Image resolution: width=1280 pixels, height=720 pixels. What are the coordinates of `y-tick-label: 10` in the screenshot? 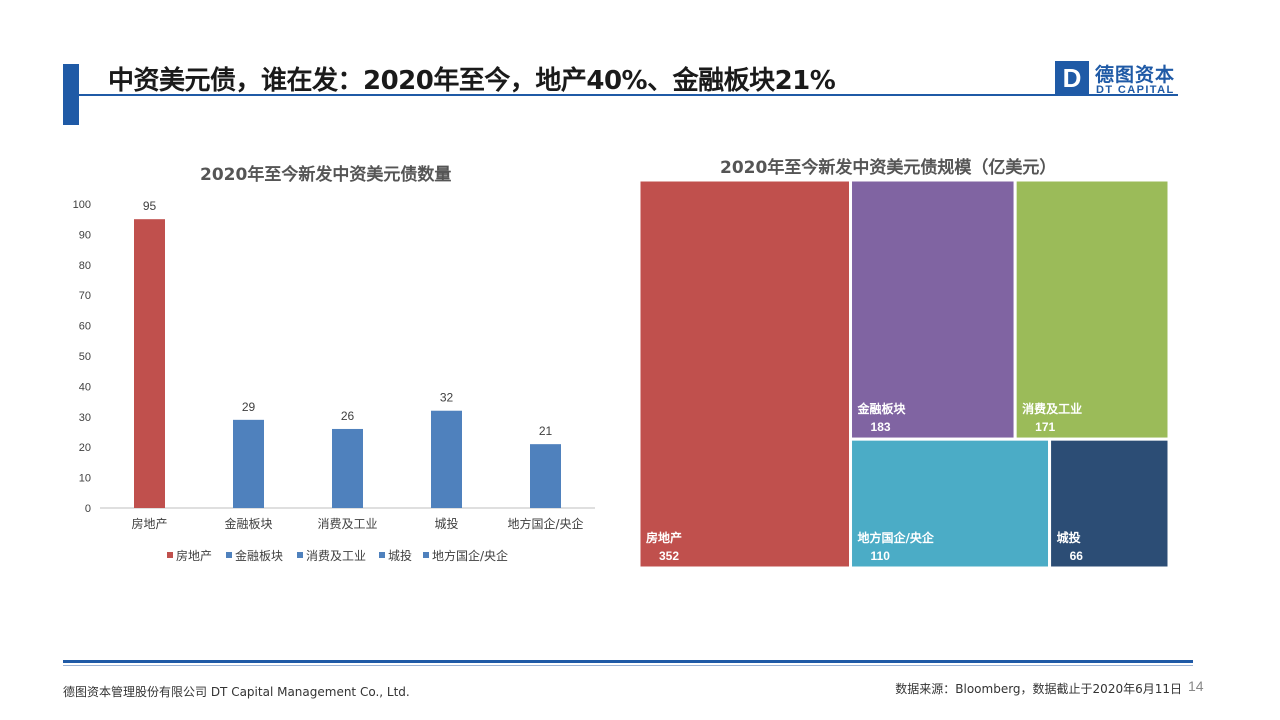 It's located at (85, 479).